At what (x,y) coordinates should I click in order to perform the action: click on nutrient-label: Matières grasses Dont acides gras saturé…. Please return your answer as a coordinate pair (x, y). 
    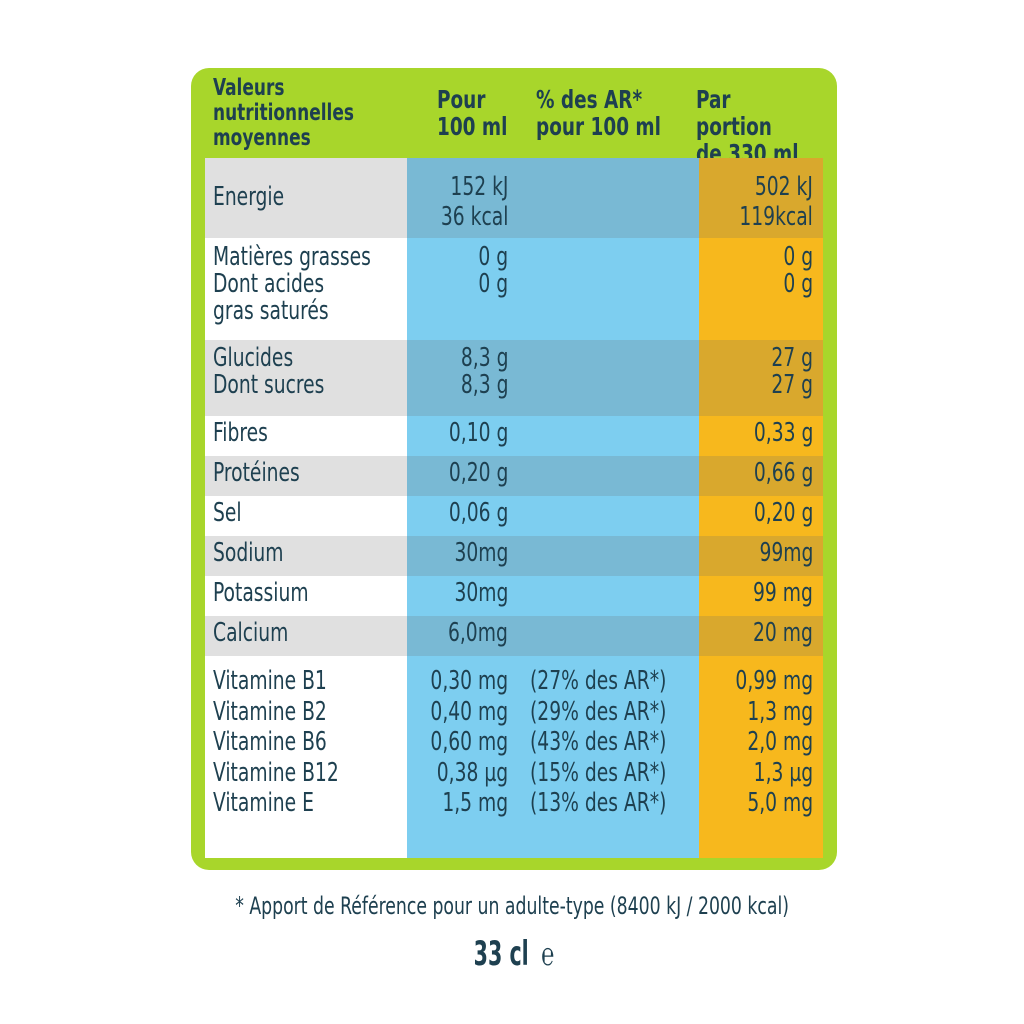
    Looking at the image, I should click on (292, 284).